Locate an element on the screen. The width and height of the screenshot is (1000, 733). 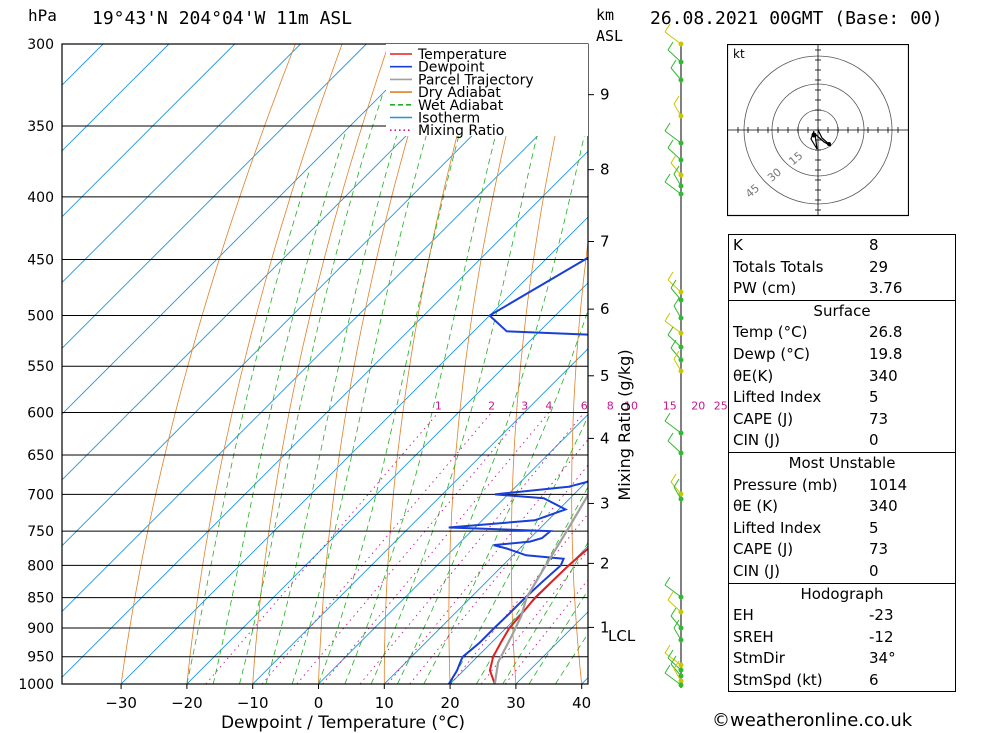
surface-row: CIN (J) 0 is located at coordinates (806, 440).